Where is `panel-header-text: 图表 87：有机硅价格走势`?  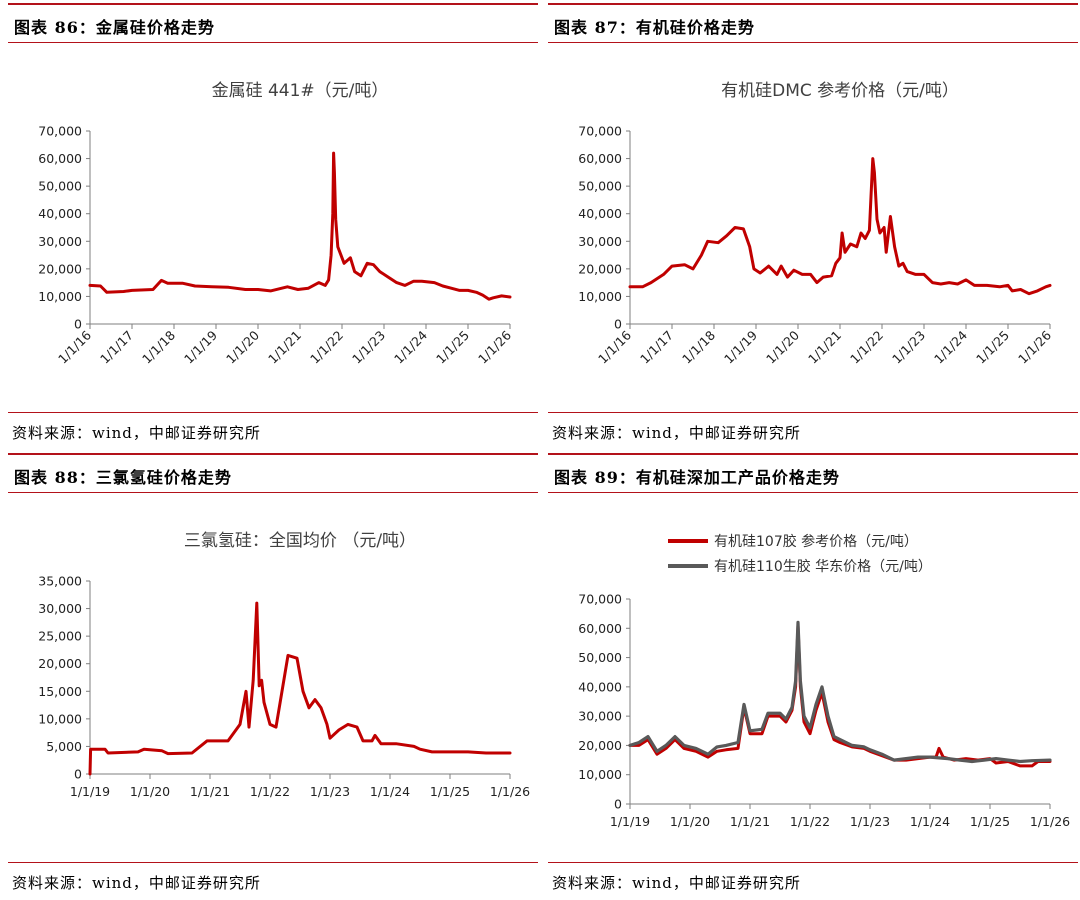 panel-header-text: 图表 87：有机硅价格走势 is located at coordinates (654, 27).